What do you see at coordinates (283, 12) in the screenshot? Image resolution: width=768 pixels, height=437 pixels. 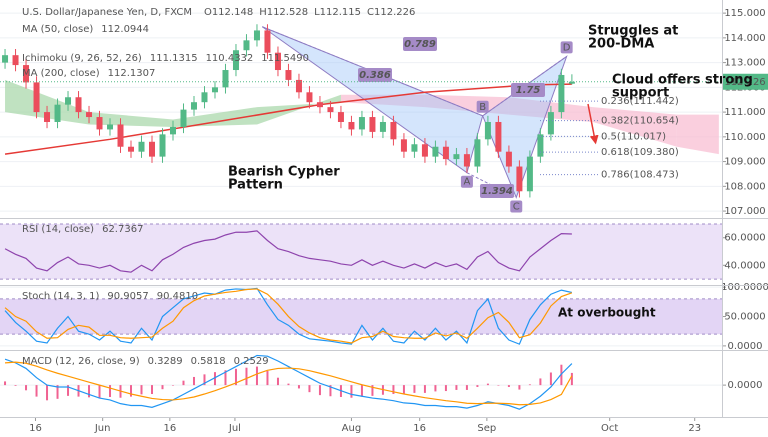 I see `ohlc-value: H112.528` at bounding box center [283, 12].